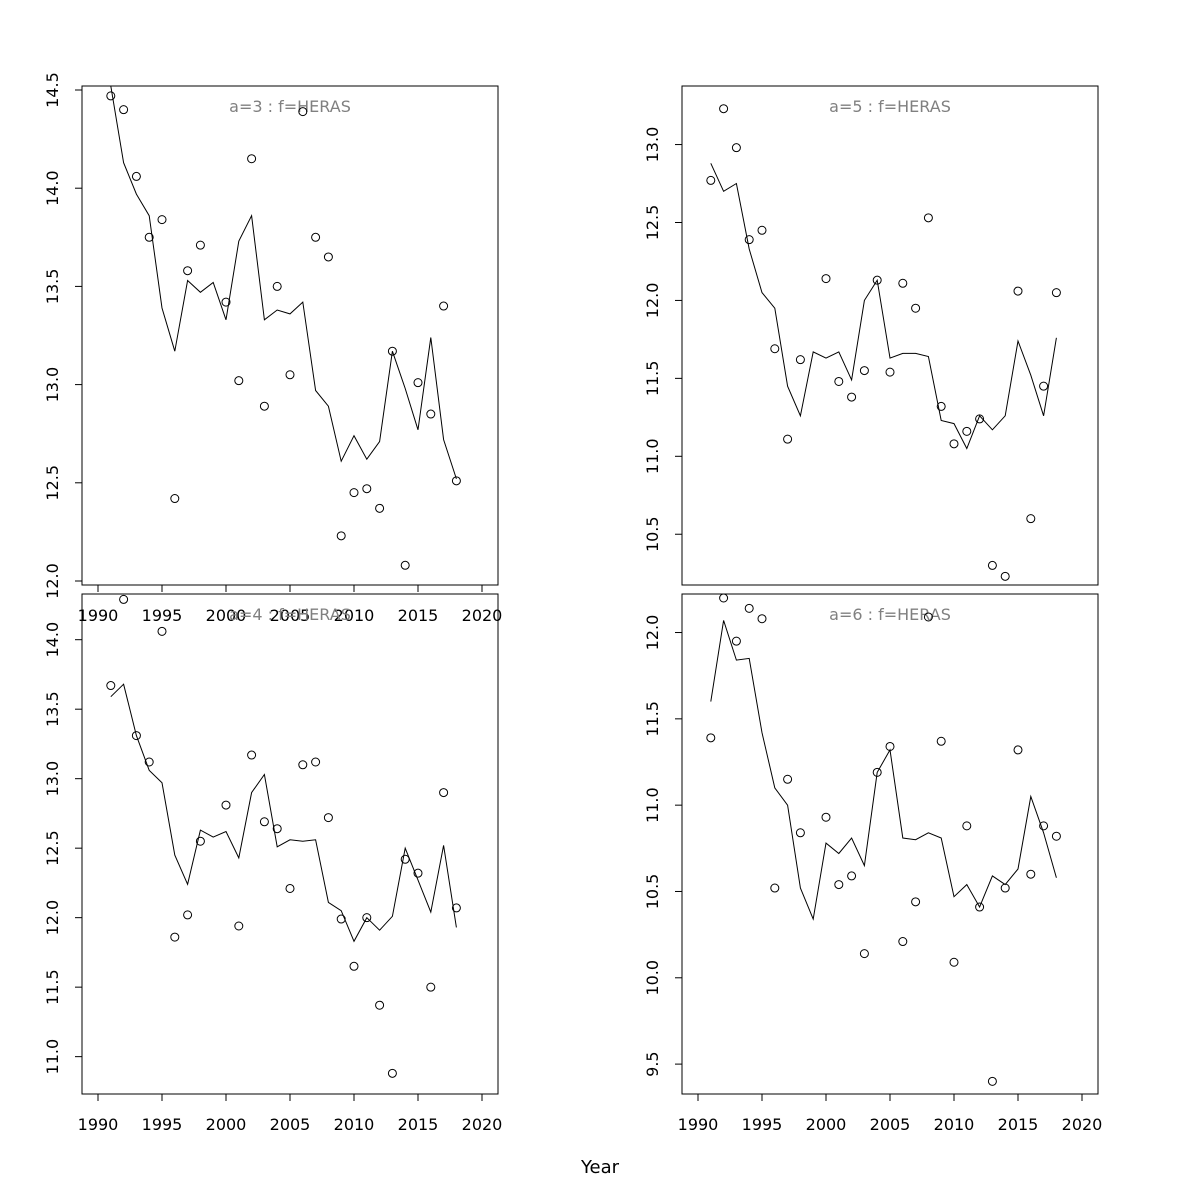 This screenshot has width=1200, height=1200. I want to click on y-tick-label: 9.5, so click(652, 1063).